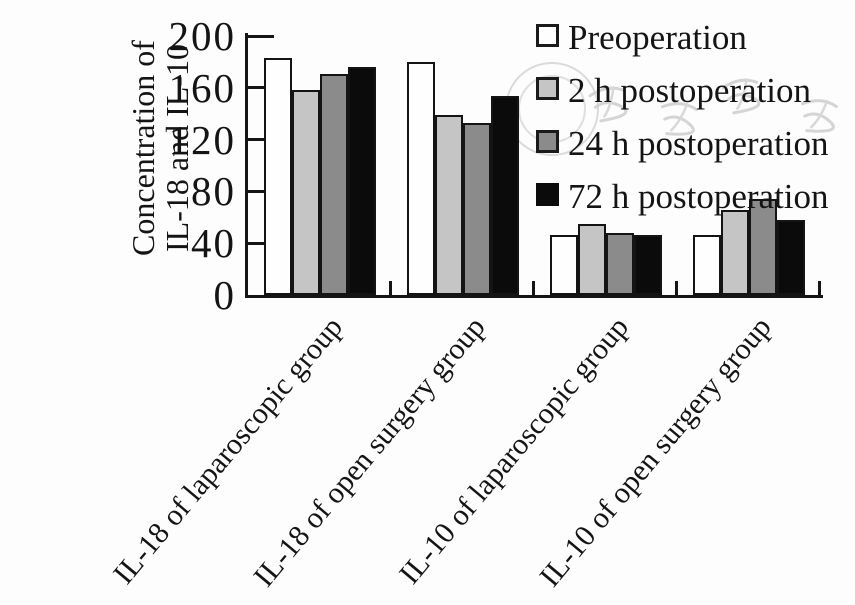  I want to click on legend-item: 24 h postoperation, so click(682, 146).